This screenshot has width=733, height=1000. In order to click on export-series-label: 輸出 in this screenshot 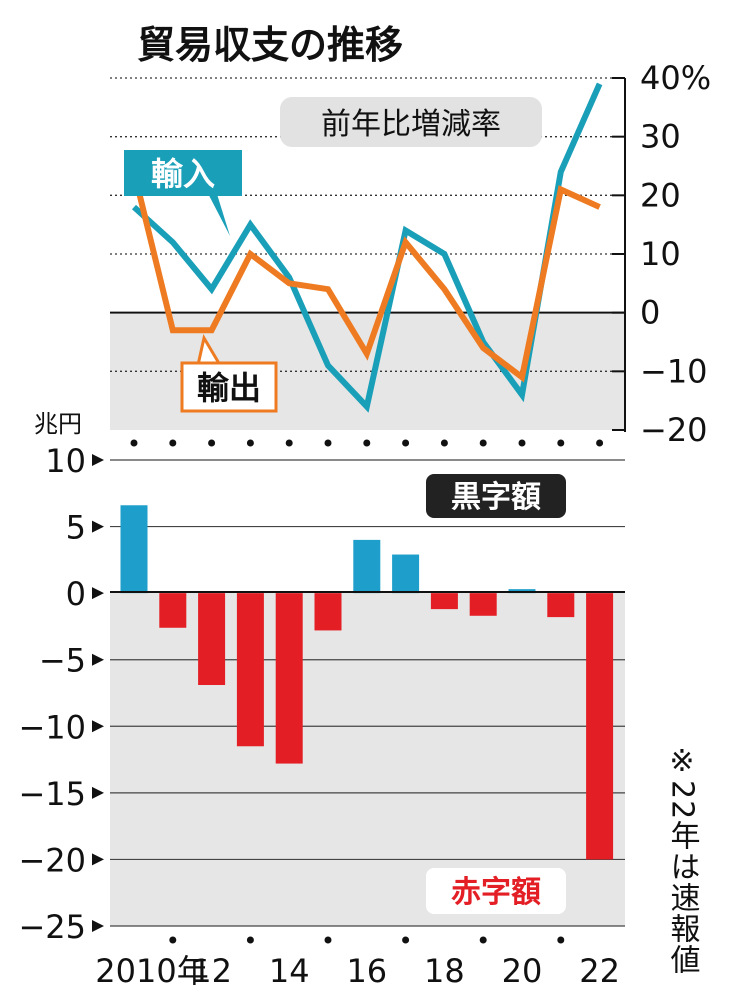, I will do `click(229, 388)`.